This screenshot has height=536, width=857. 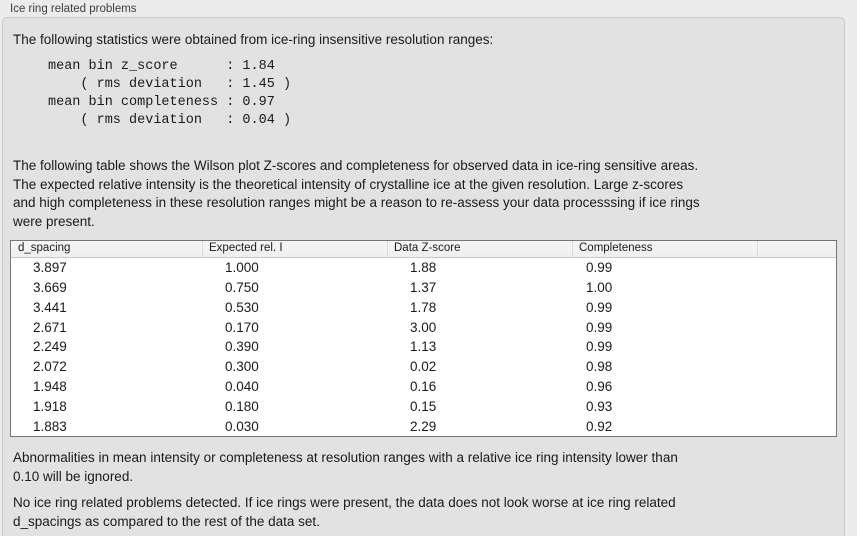 I want to click on table-cell: 0.530, so click(x=242, y=307).